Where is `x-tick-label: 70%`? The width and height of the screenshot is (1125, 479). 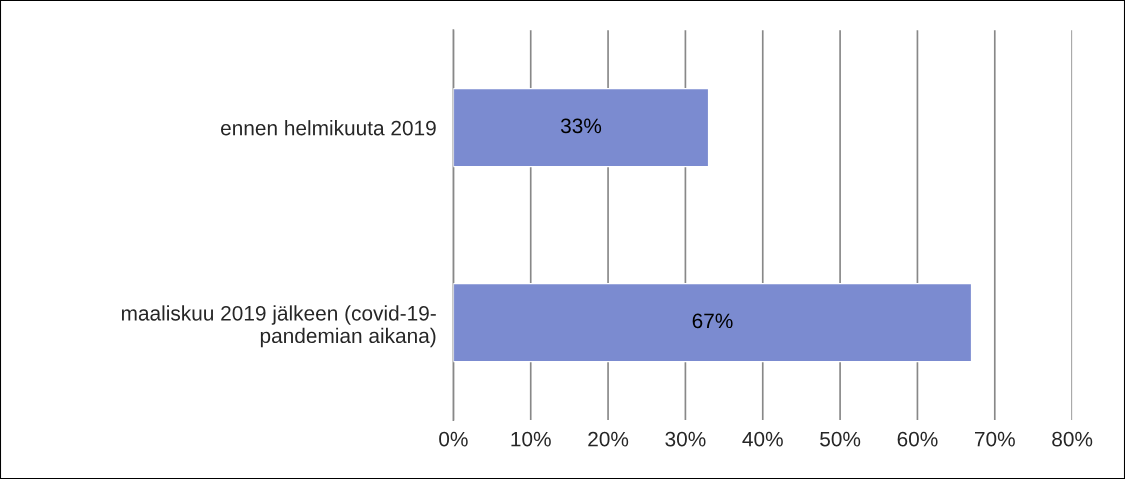
x-tick-label: 70% is located at coordinates (995, 439).